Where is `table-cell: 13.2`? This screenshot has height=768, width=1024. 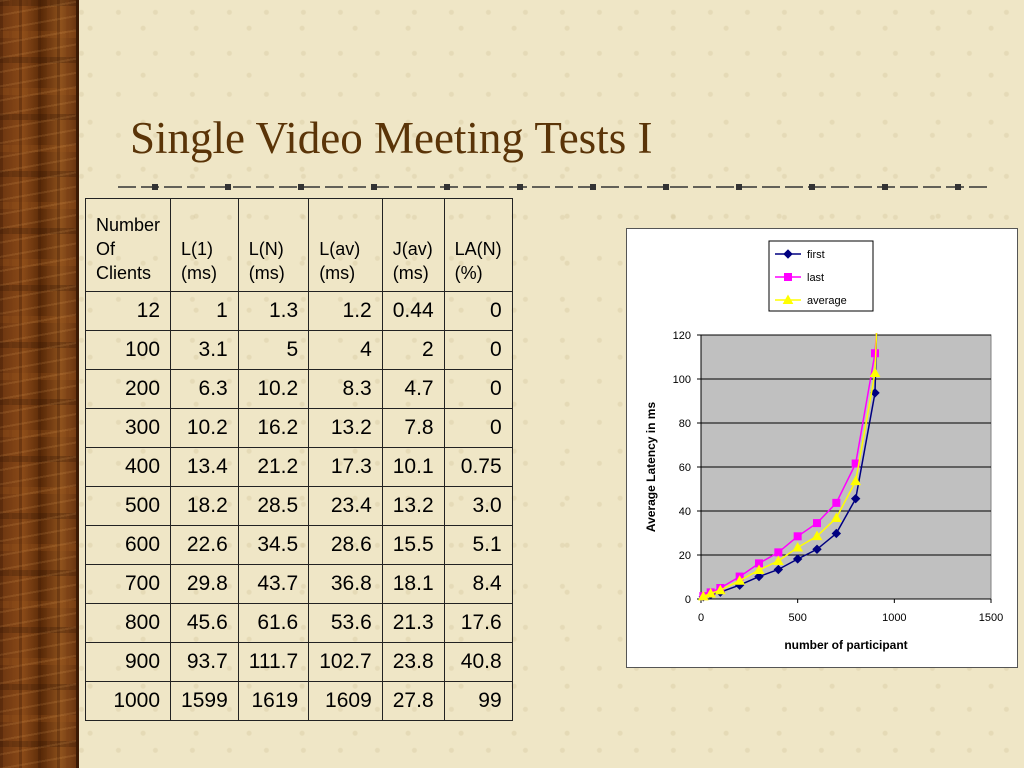
table-cell: 13.2 is located at coordinates (413, 506).